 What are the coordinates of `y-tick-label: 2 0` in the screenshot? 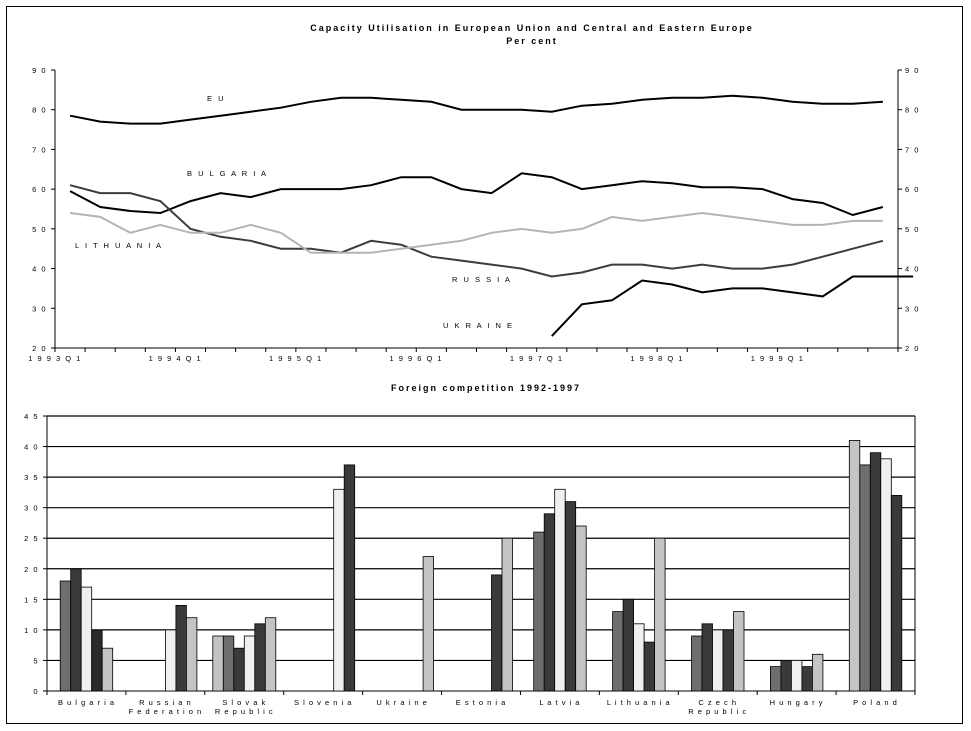 It's located at (31, 569).